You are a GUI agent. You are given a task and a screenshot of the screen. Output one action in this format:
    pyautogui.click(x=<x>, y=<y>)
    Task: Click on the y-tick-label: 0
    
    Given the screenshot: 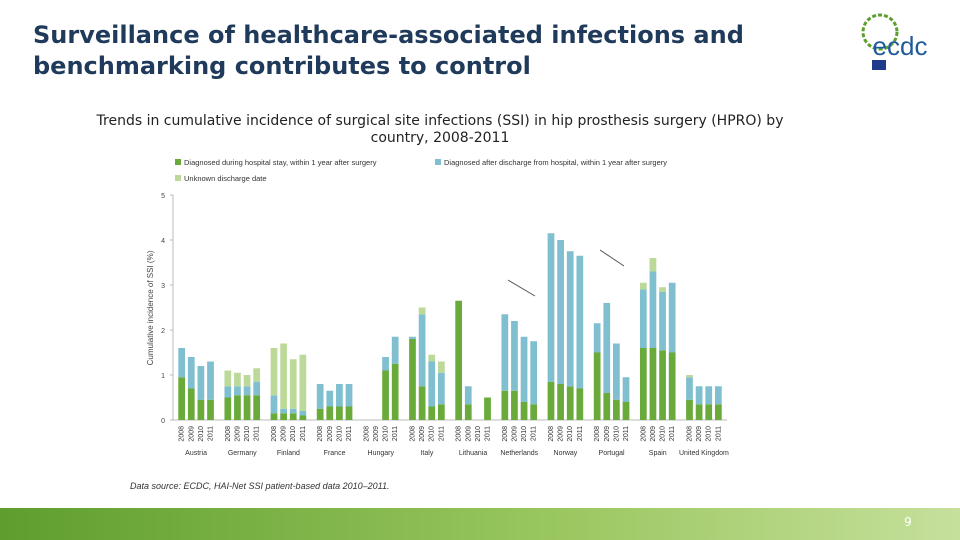 What is the action you would take?
    pyautogui.click(x=163, y=421)
    